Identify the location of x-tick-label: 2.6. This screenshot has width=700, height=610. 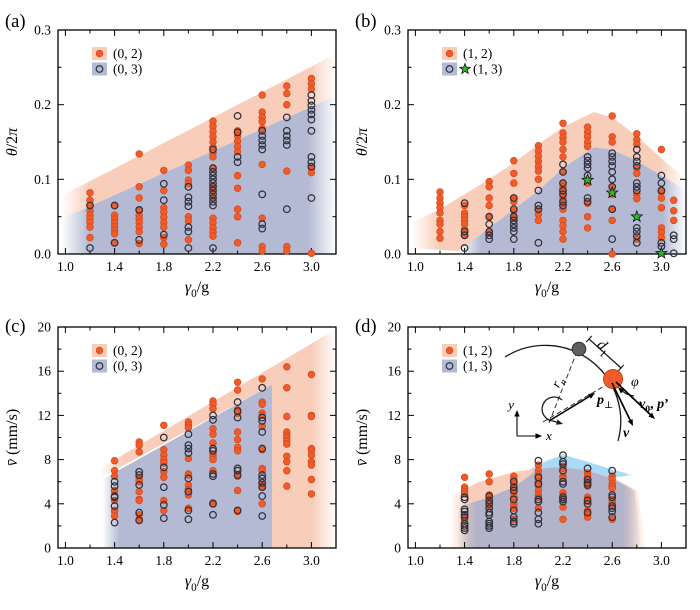
(262, 560).